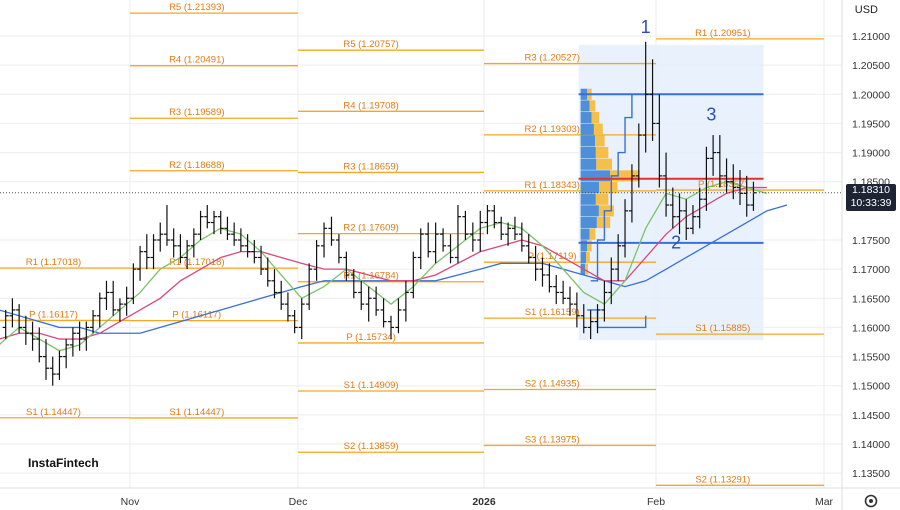  What do you see at coordinates (370, 228) in the screenshot?
I see `pivot-label: R2 (1.17609)` at bounding box center [370, 228].